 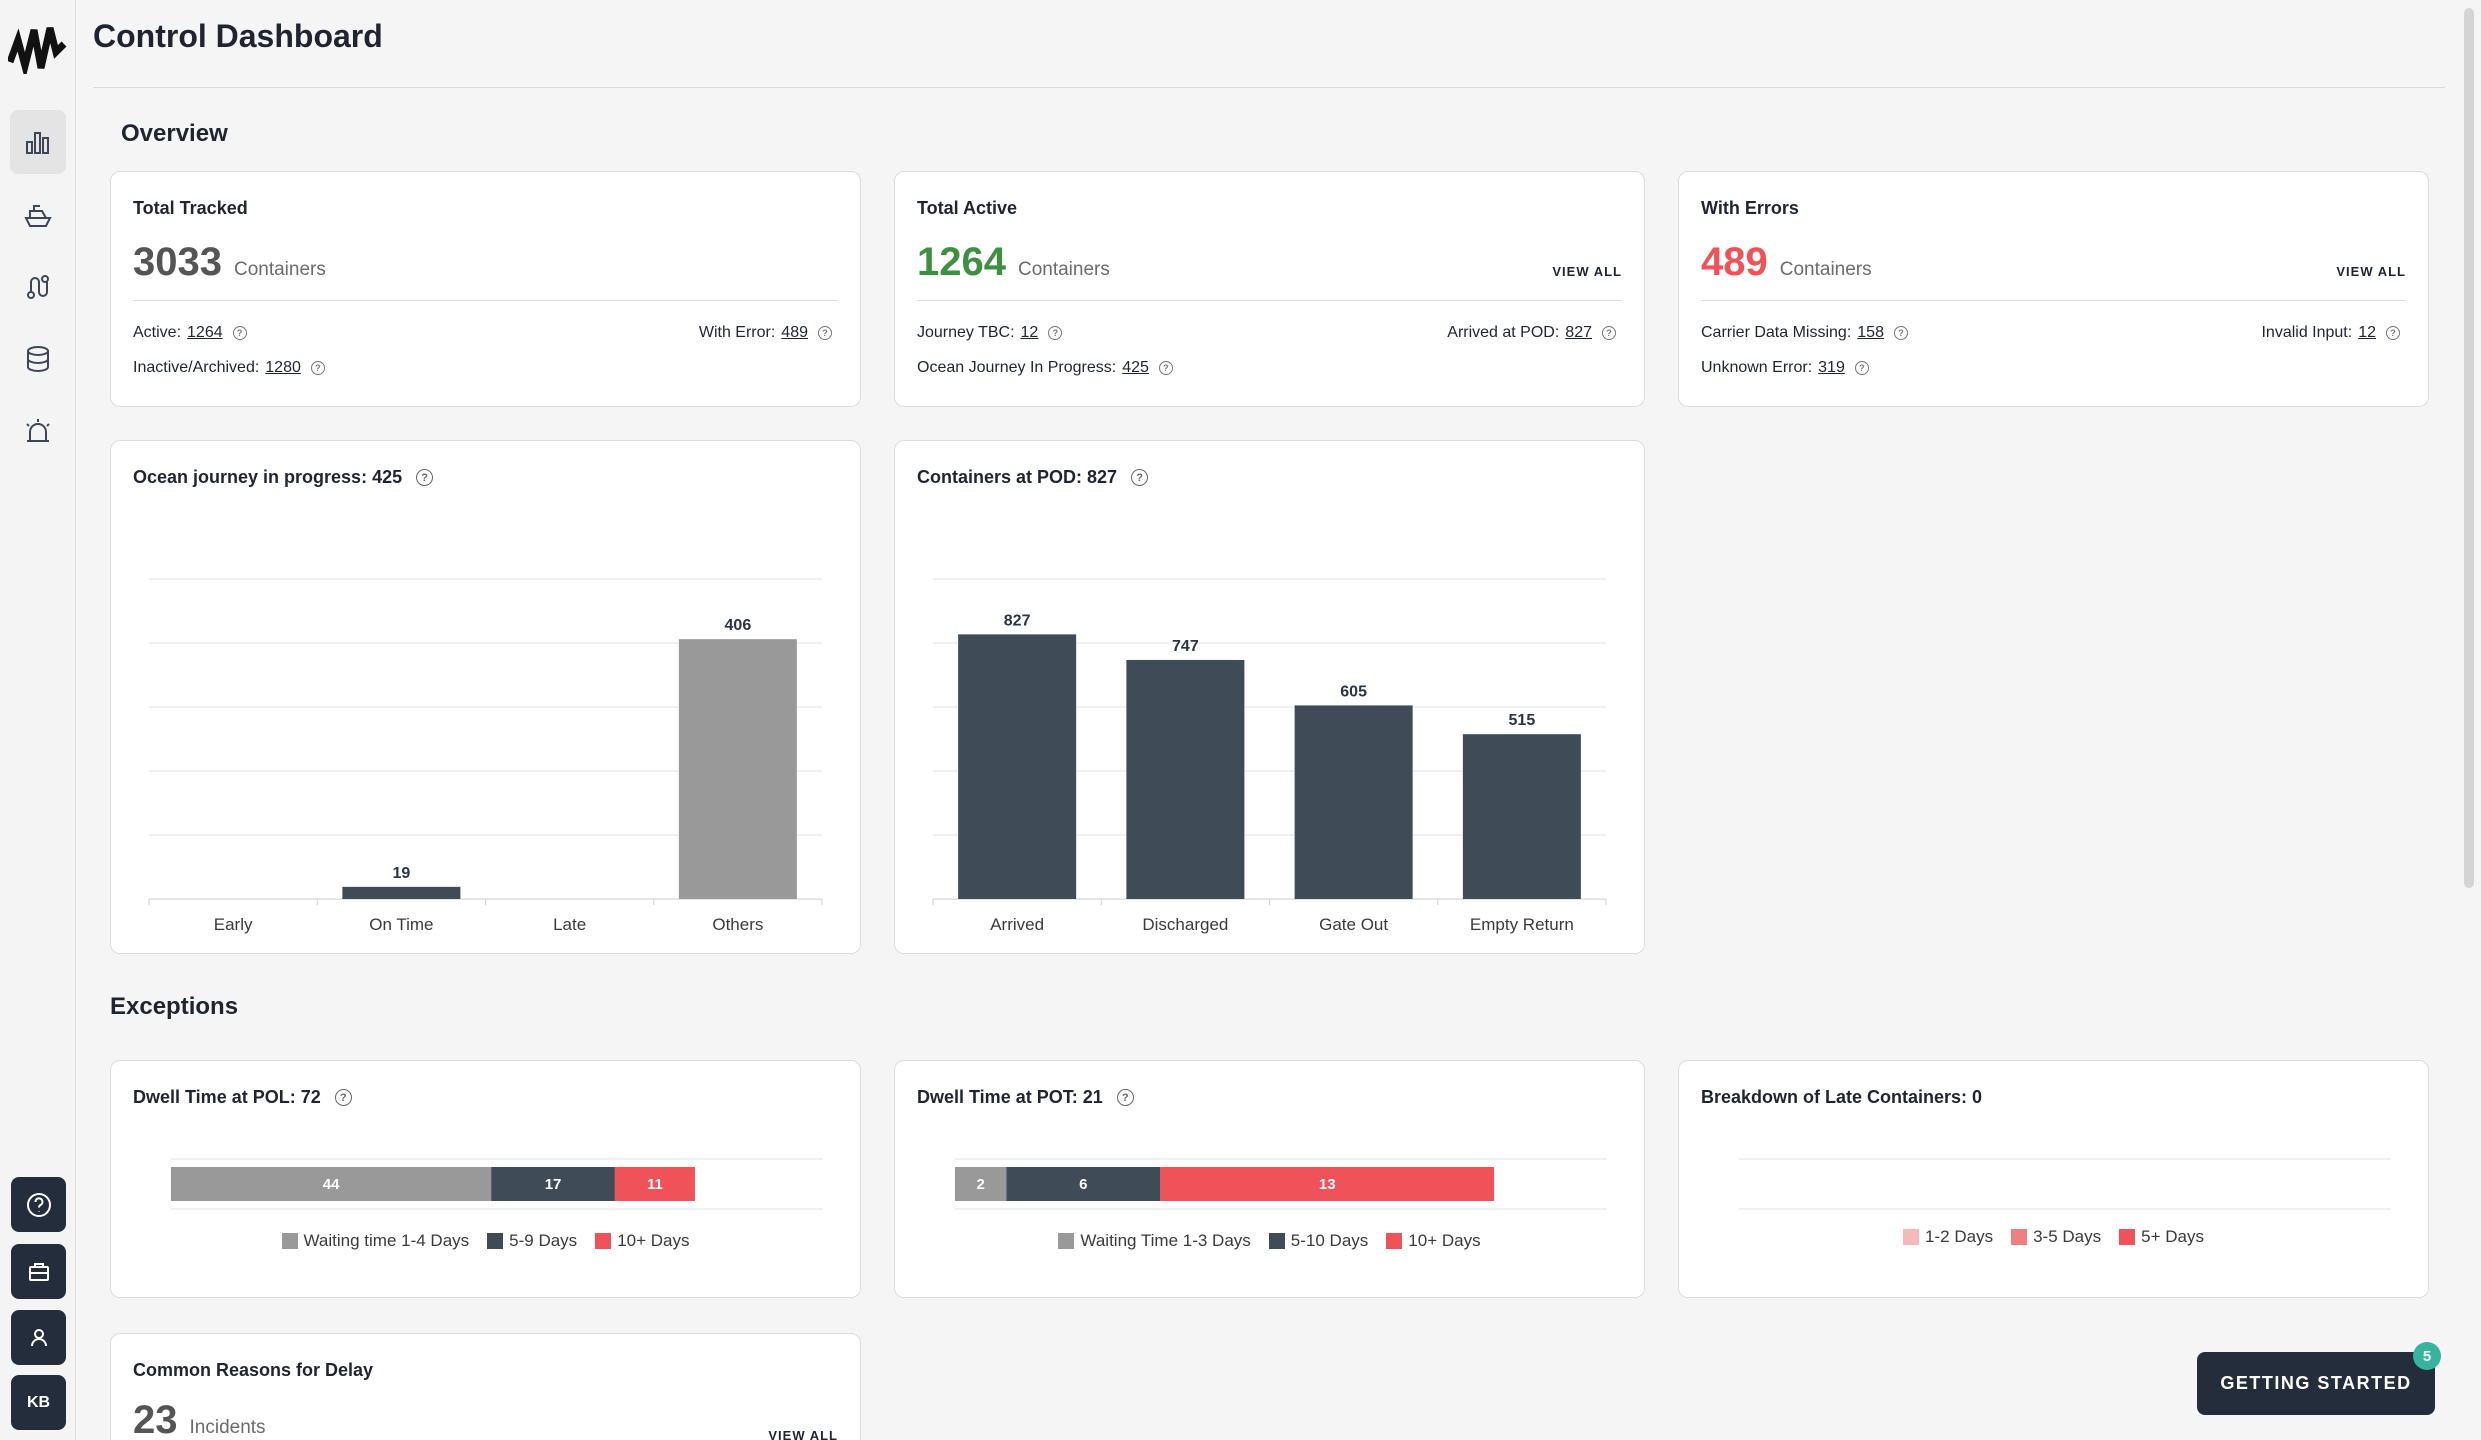 What do you see at coordinates (1017, 924) in the screenshot?
I see `x-tick-label: Arrived` at bounding box center [1017, 924].